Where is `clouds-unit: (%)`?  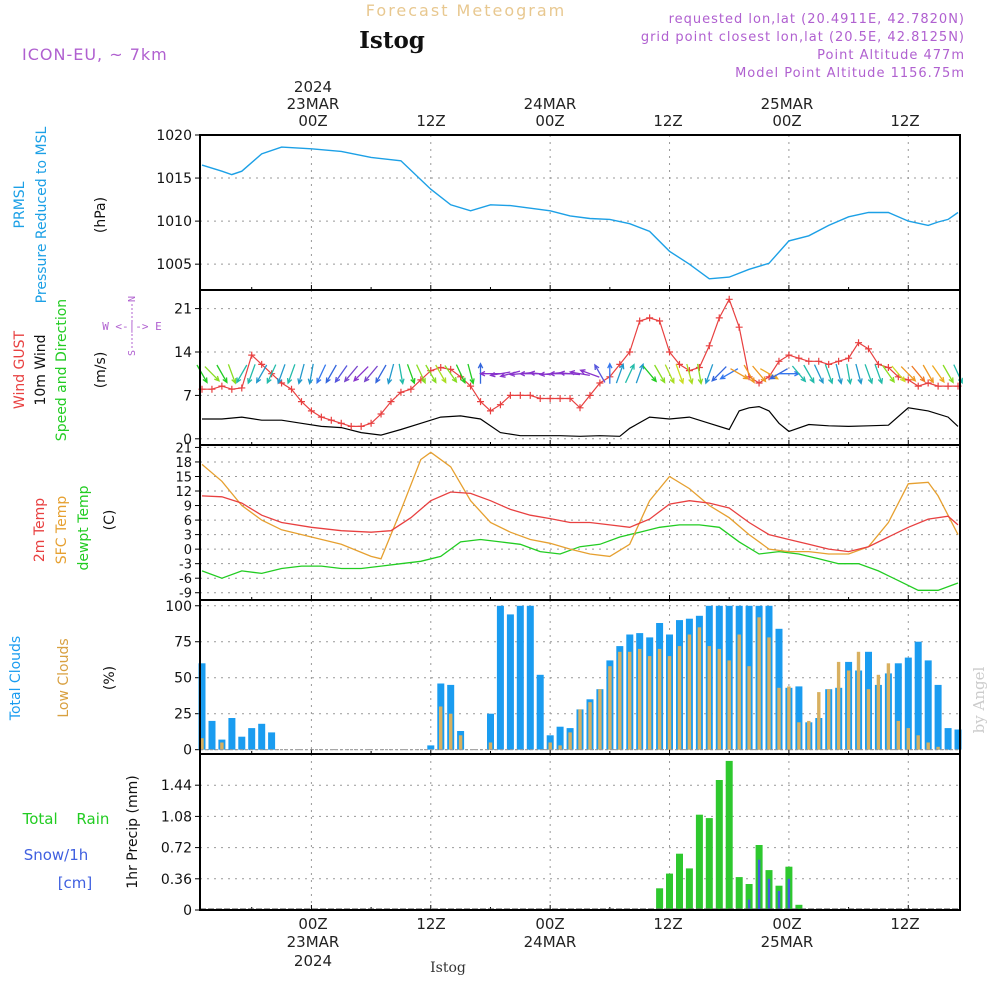
clouds-unit: (%) is located at coordinates (110, 678).